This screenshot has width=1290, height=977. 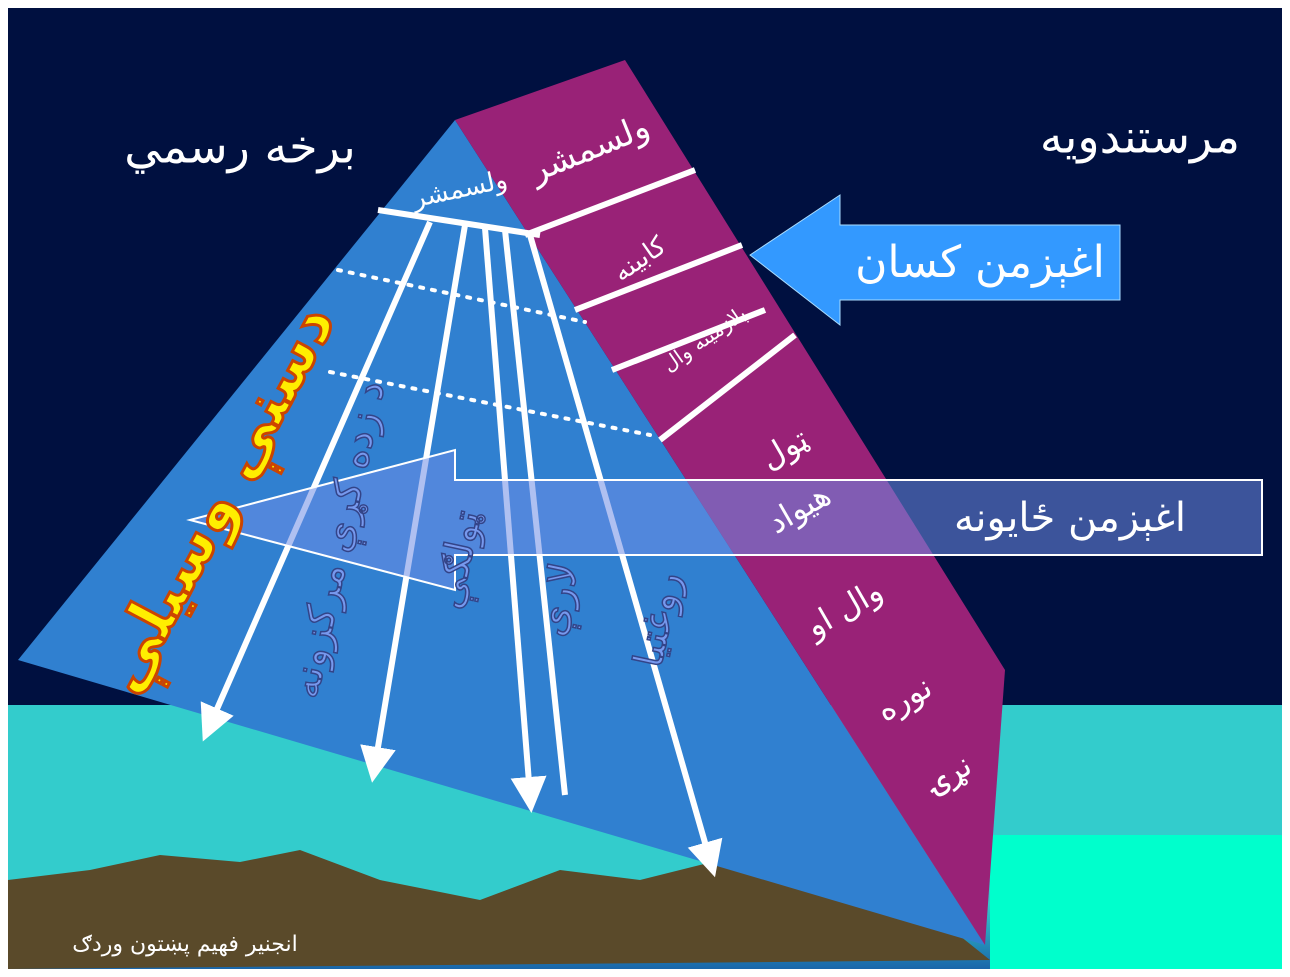 What do you see at coordinates (499, 909) in the screenshot?
I see `mountains` at bounding box center [499, 909].